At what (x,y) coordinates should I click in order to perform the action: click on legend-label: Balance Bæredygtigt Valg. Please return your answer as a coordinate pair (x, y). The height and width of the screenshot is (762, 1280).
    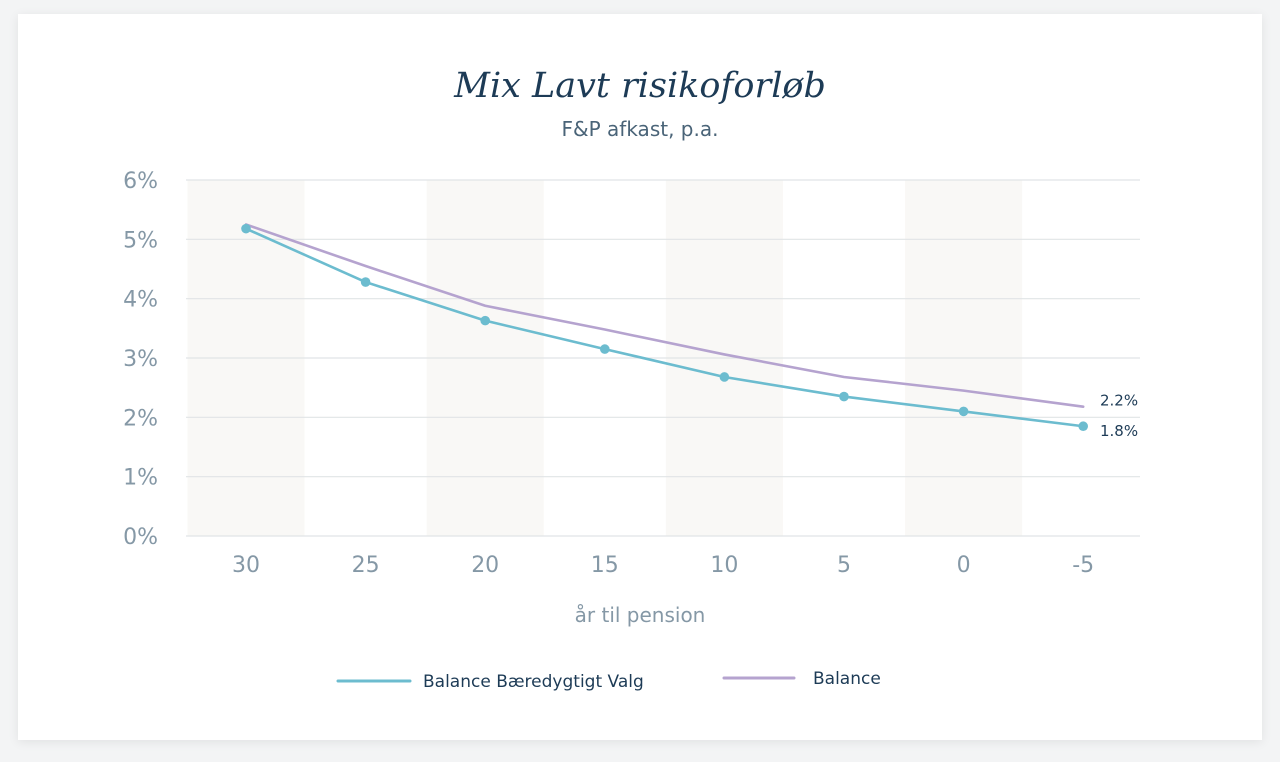
    Looking at the image, I should click on (533, 682).